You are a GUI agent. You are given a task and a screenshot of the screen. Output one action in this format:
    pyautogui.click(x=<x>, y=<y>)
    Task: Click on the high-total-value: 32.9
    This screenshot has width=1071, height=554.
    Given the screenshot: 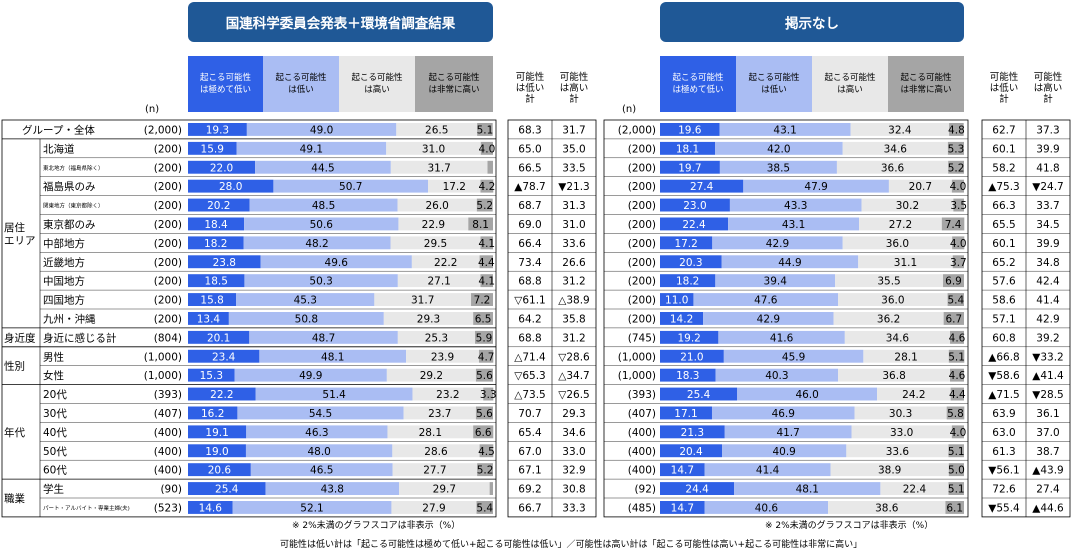 What is the action you would take?
    pyautogui.click(x=573, y=471)
    